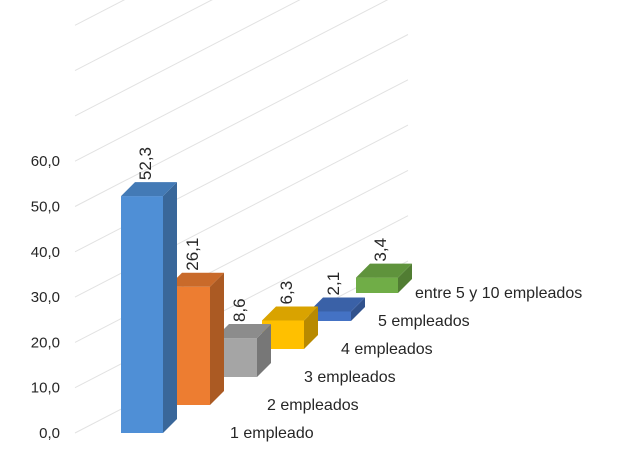 This screenshot has width=622, height=451. I want to click on bar-4: 6,3, so click(290, 315).